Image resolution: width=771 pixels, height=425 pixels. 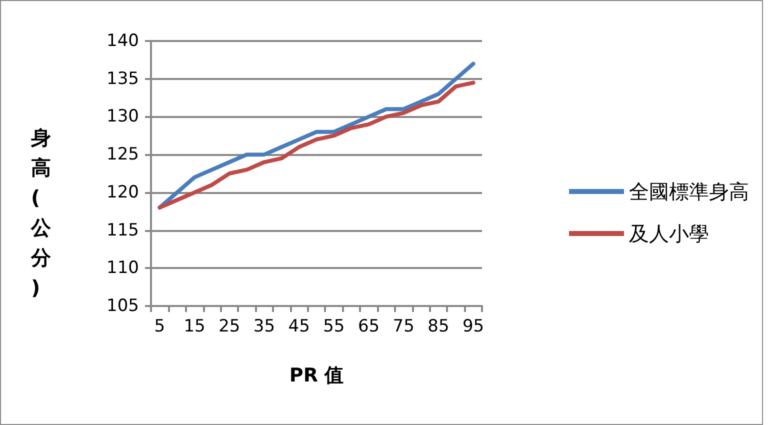 I want to click on y-axis-title: 身高 (公分), so click(x=41, y=213).